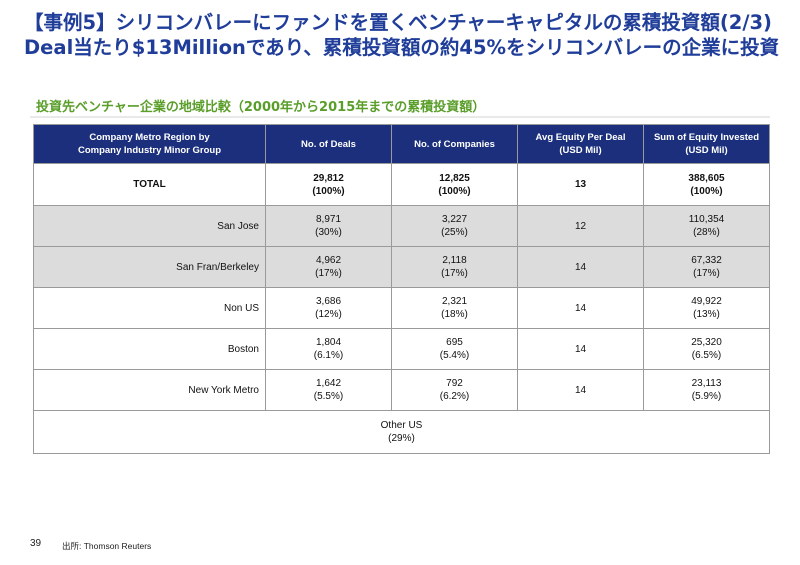  What do you see at coordinates (400, 117) in the screenshot?
I see `subtitle-divider` at bounding box center [400, 117].